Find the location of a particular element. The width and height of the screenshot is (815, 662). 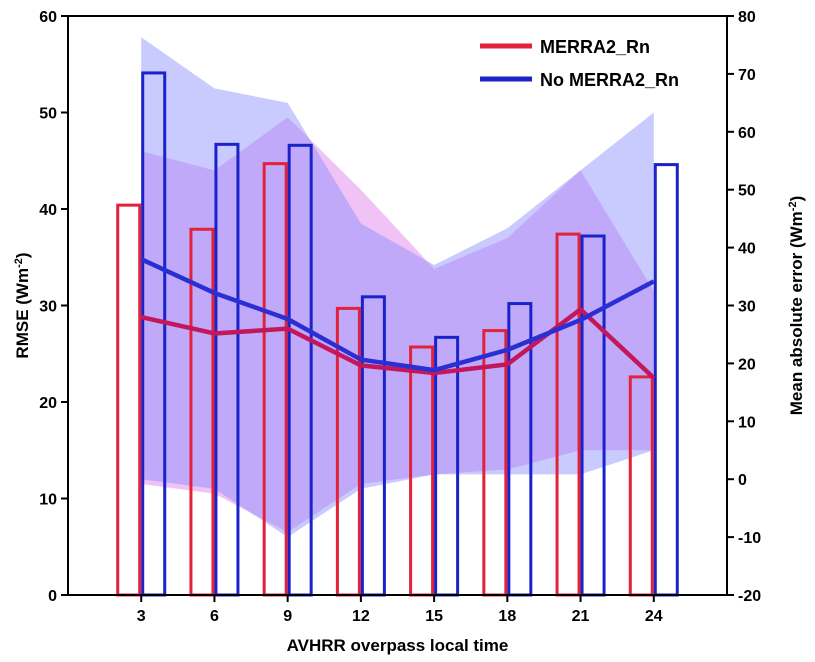

y-axis-title-close: ) is located at coordinates (22, 255).